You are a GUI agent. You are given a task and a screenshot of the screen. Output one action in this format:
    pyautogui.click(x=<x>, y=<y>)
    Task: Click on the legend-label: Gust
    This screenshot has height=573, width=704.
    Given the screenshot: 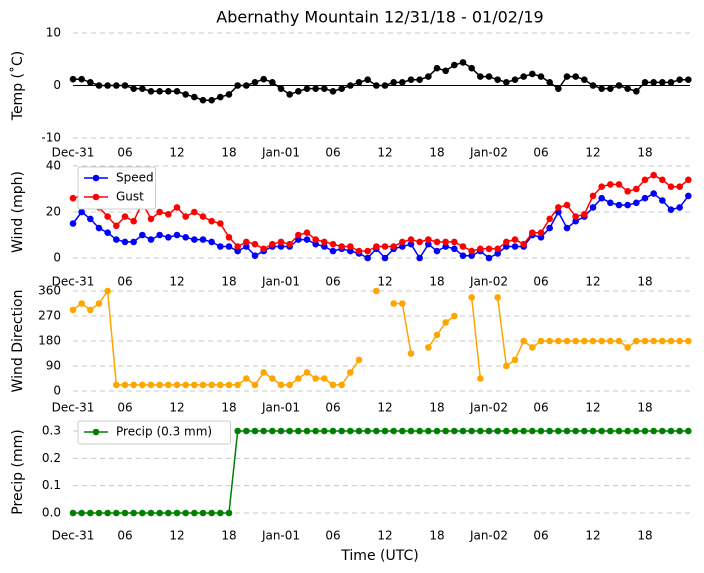 What is the action you would take?
    pyautogui.click(x=130, y=197)
    